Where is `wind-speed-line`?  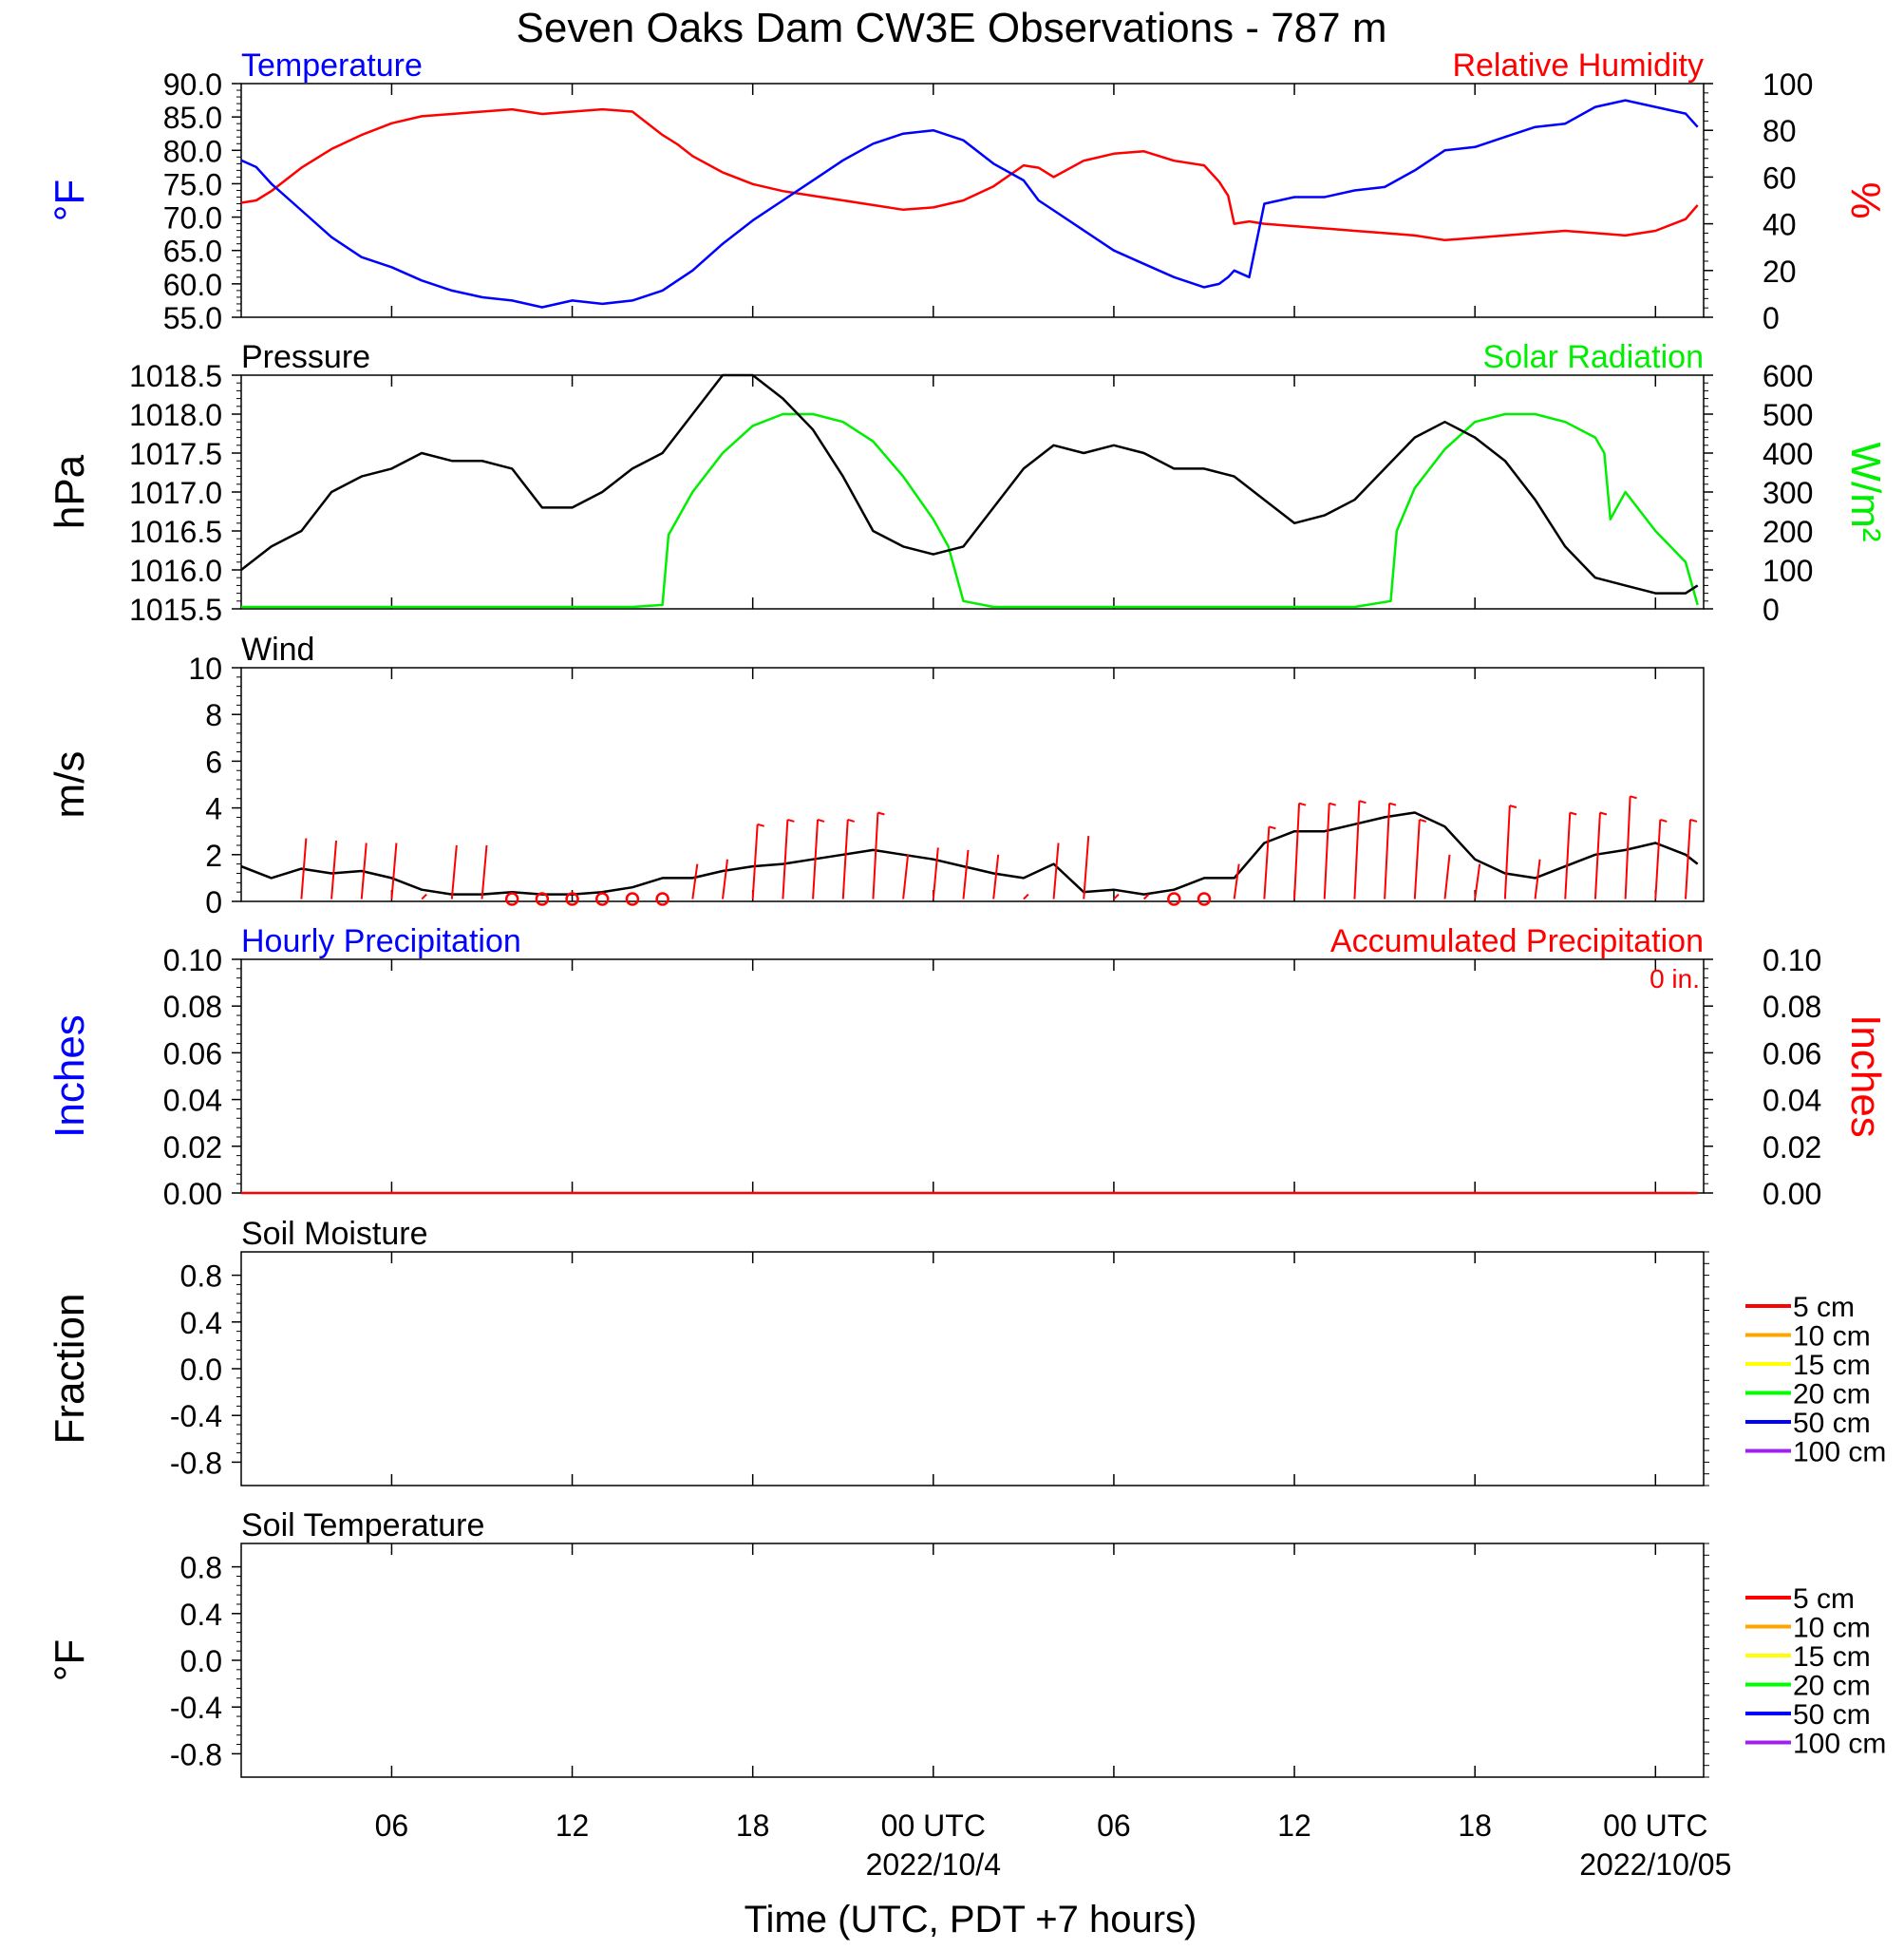
wind-speed-line is located at coordinates (969, 853).